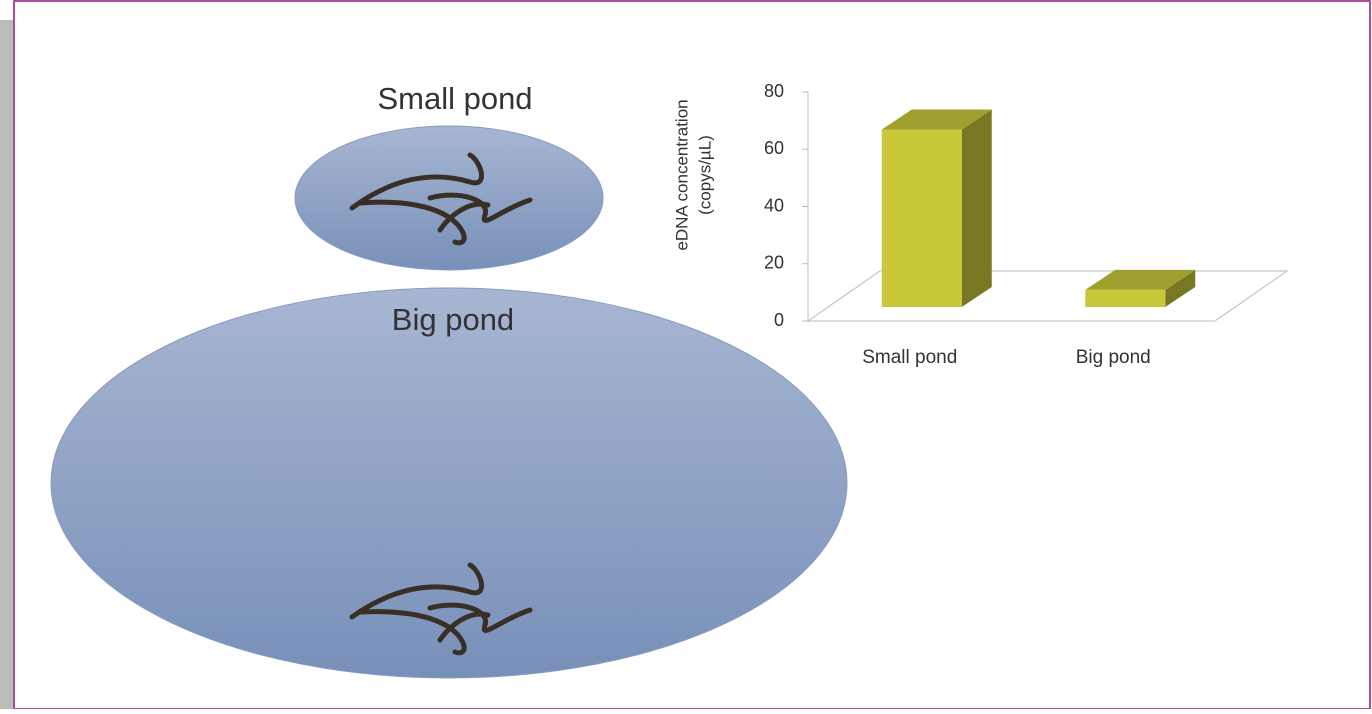  Describe the element at coordinates (1113, 357) in the screenshot. I see `x-tick-label: Big pond` at that location.